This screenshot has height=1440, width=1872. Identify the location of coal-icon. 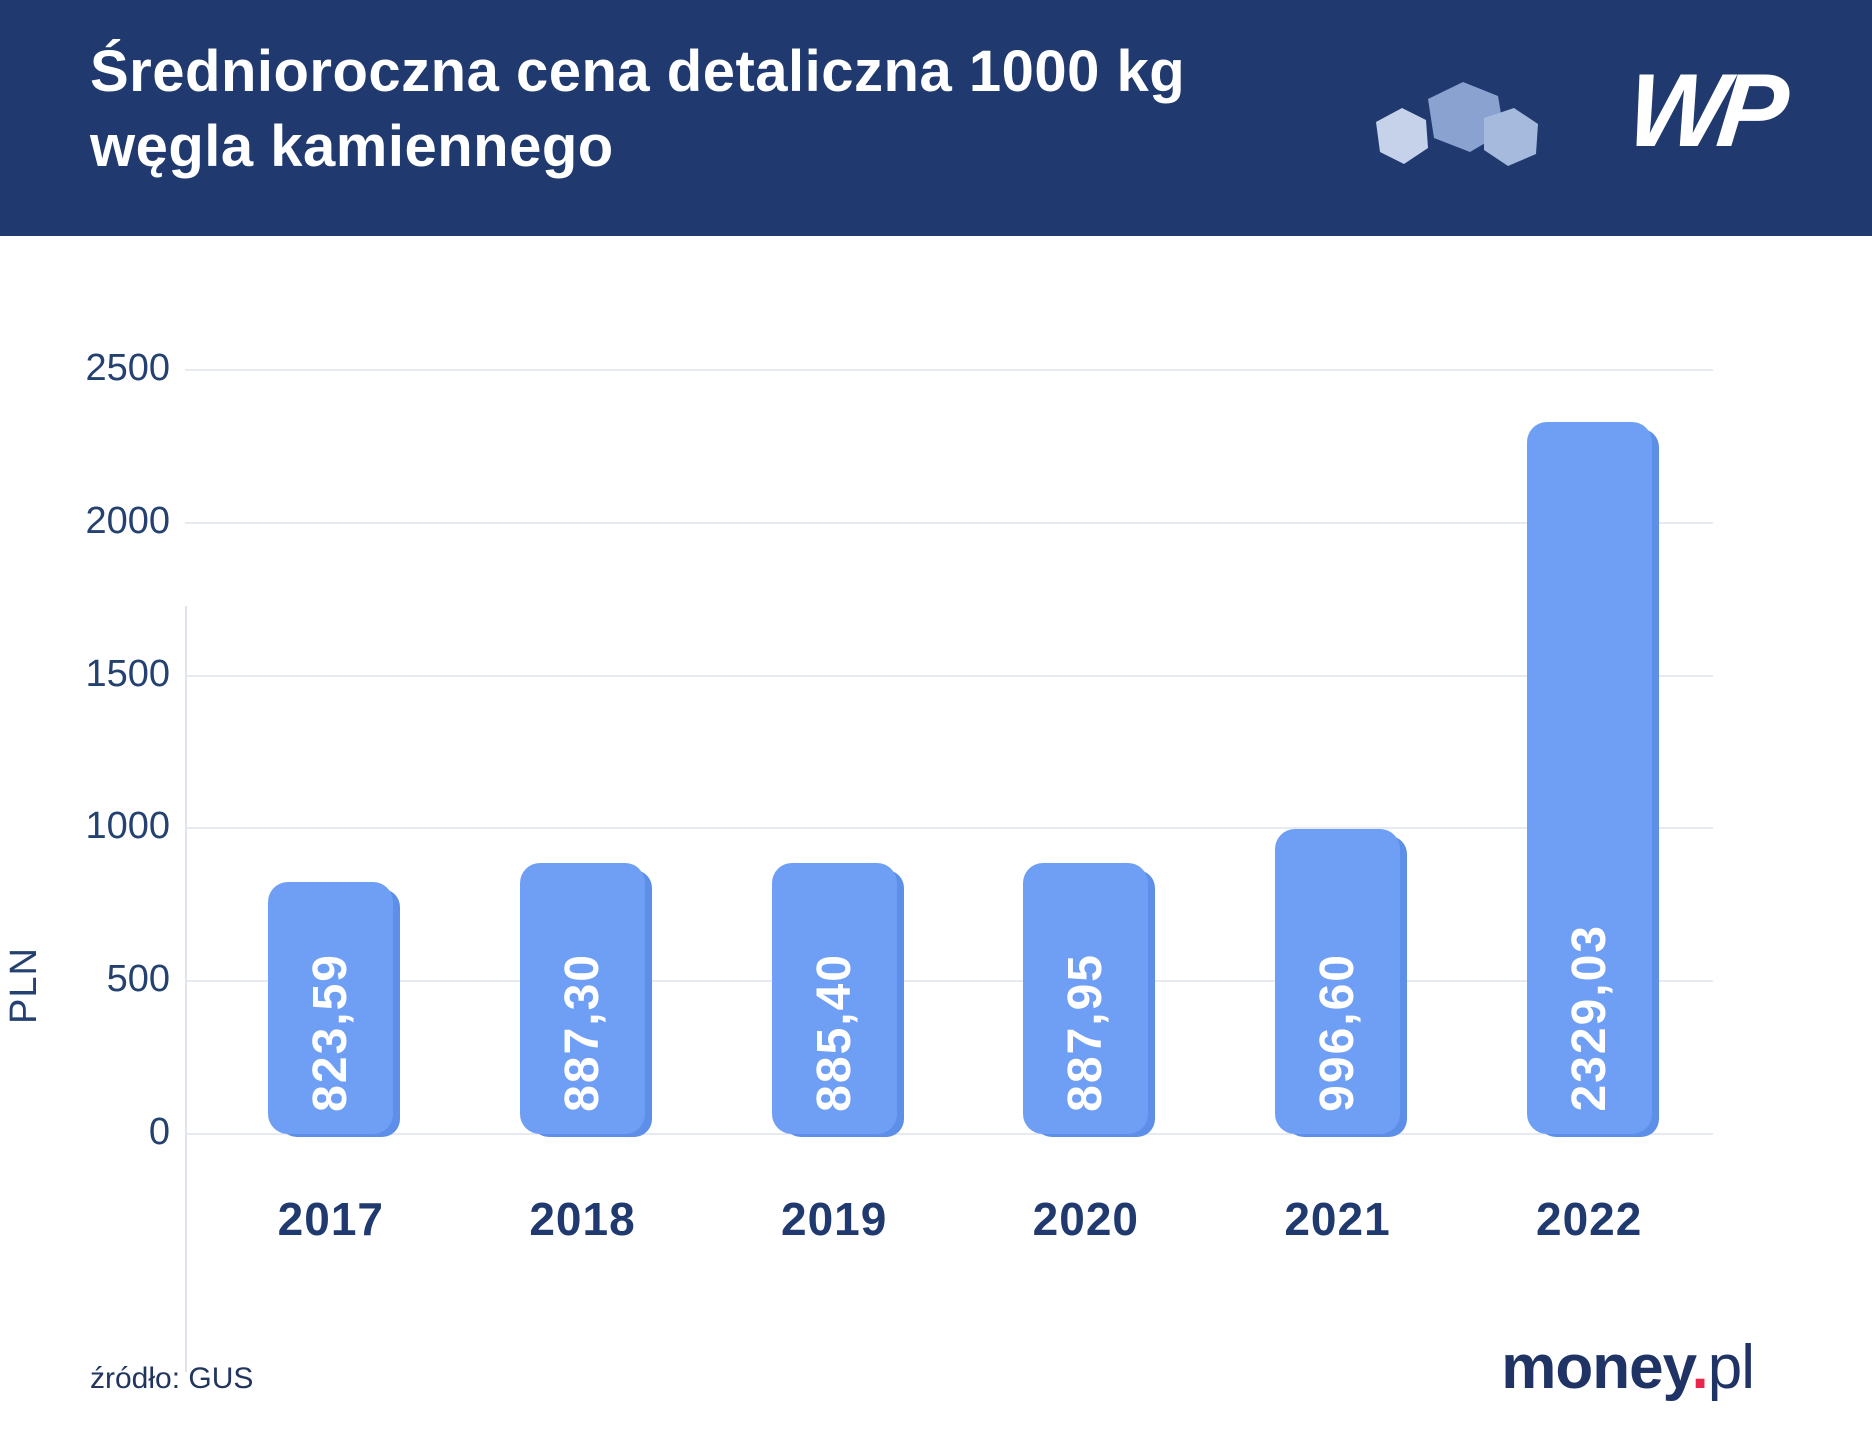
(1458, 116).